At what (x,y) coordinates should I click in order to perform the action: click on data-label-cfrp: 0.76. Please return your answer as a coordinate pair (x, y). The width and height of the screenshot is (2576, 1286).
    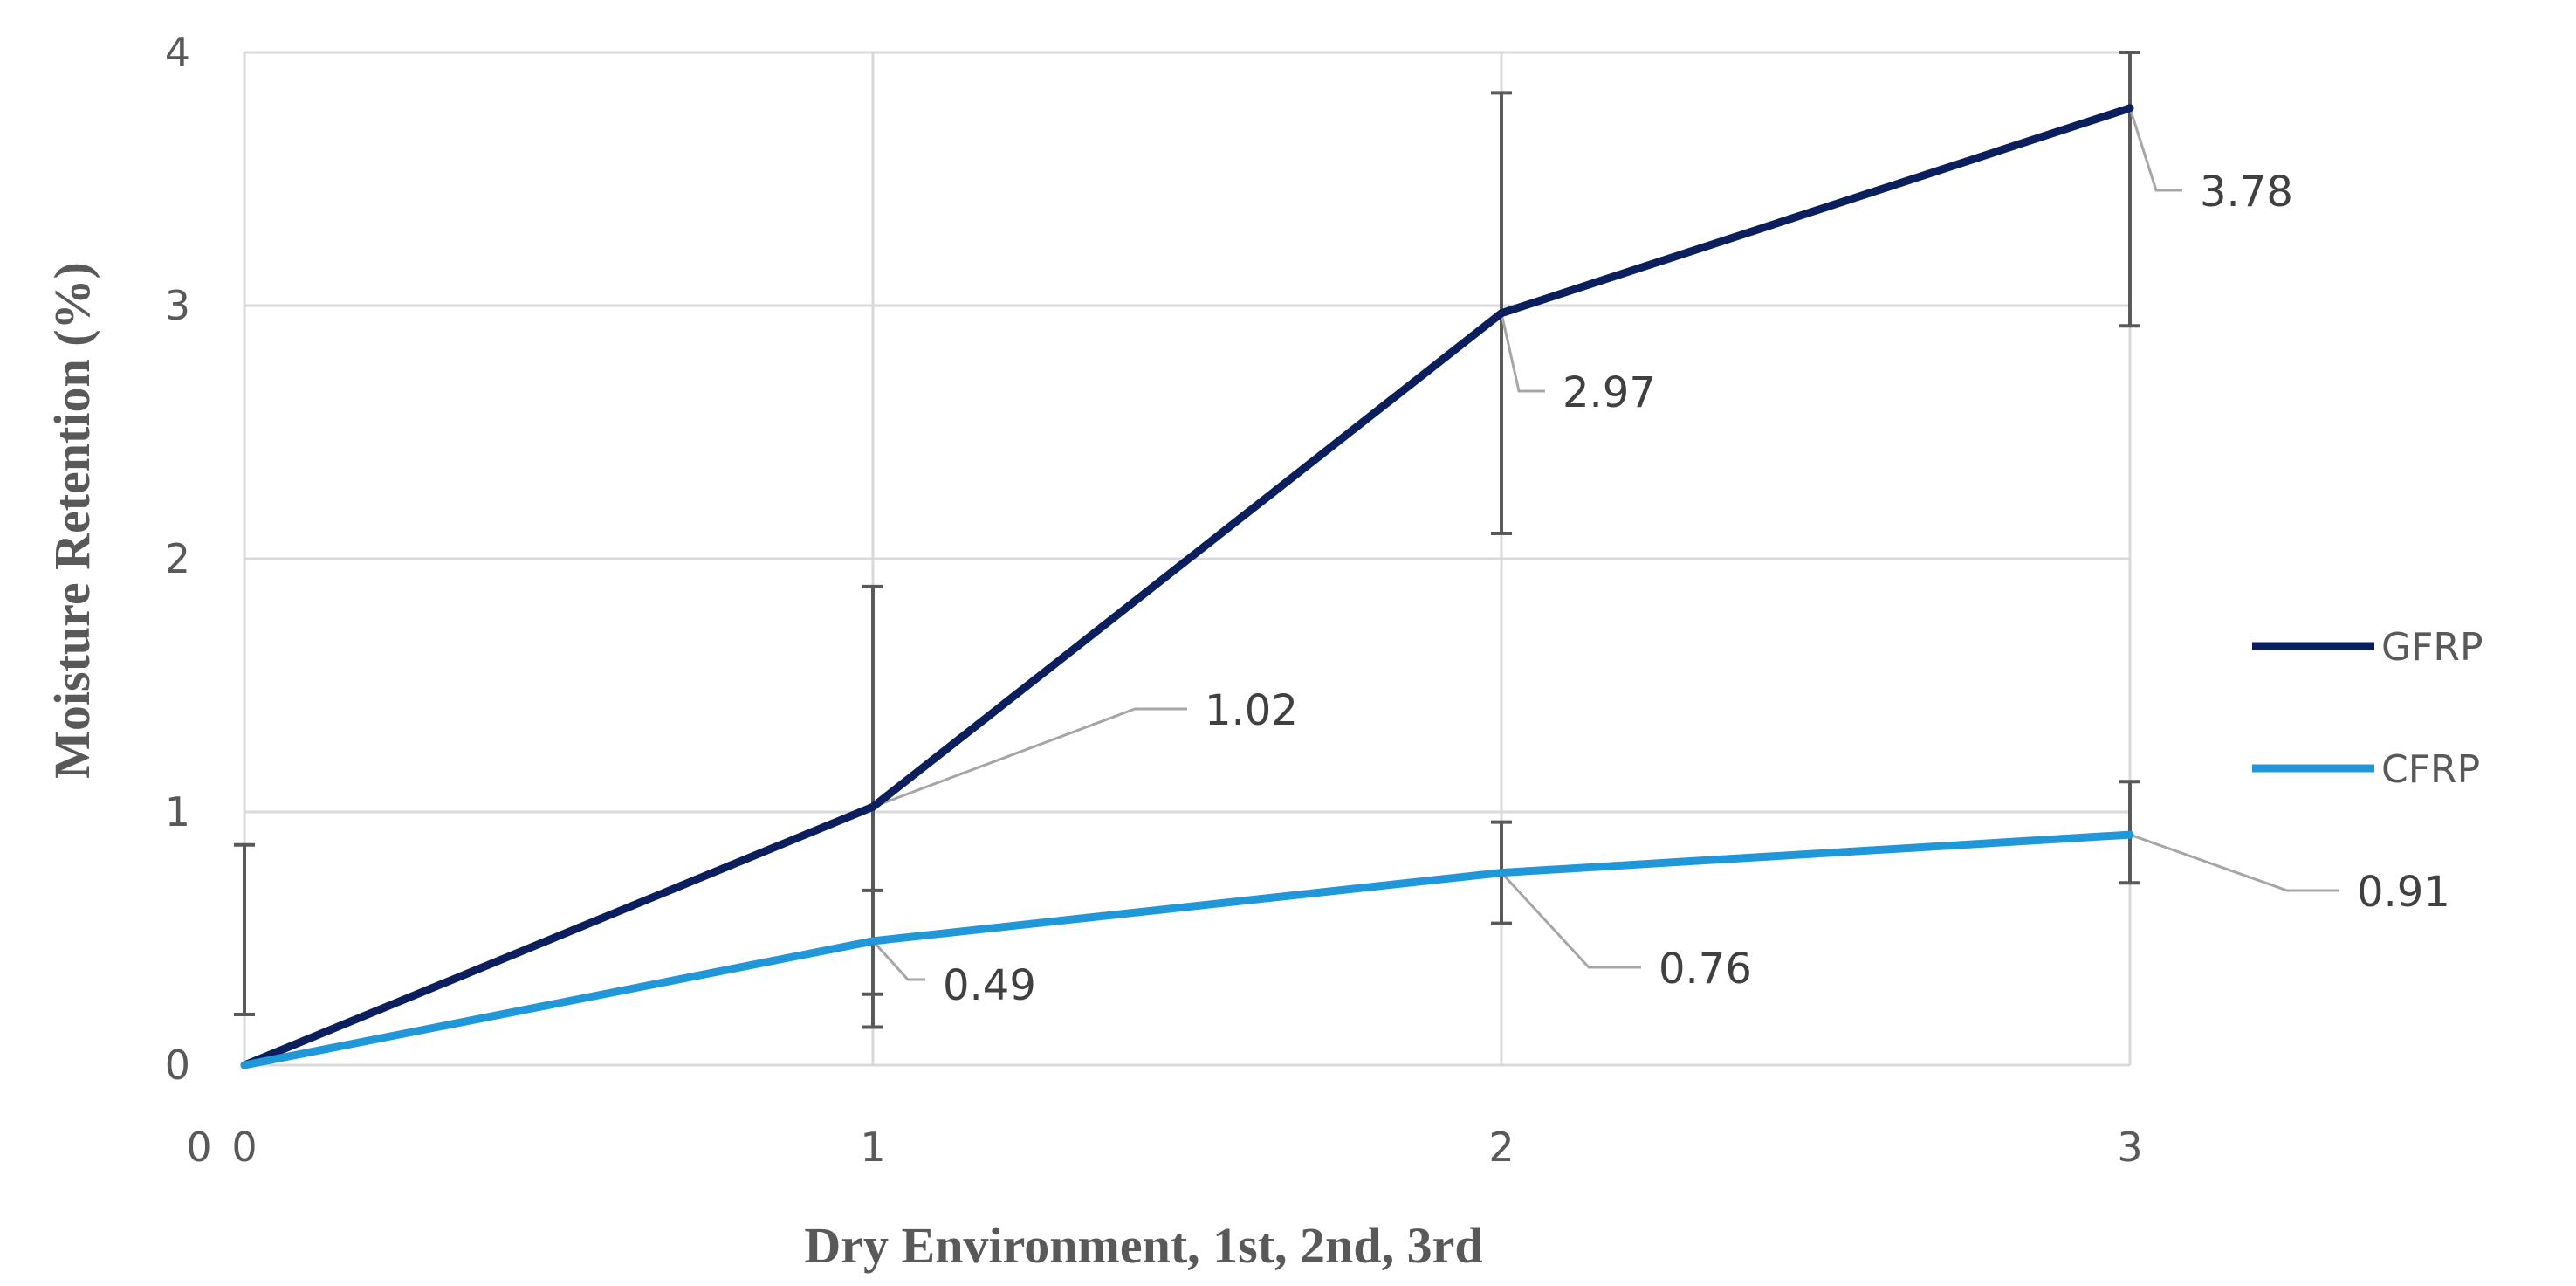
    Looking at the image, I should click on (1705, 970).